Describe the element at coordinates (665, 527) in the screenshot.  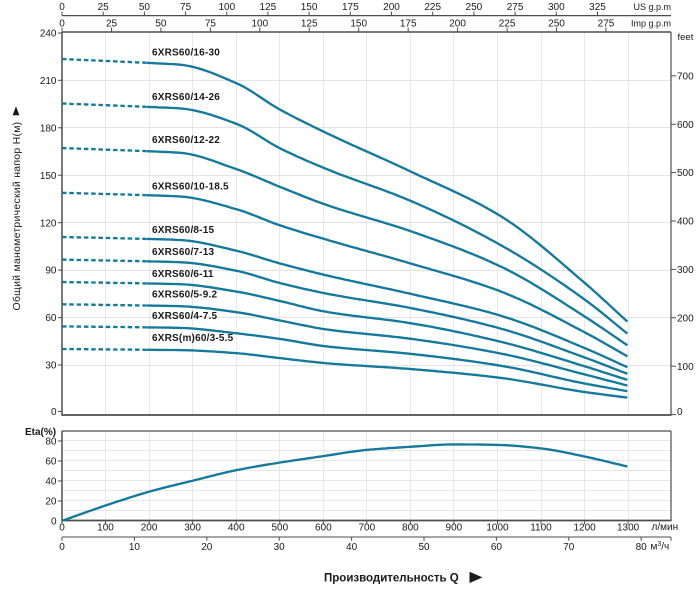
I see `svg-text: л/мин` at that location.